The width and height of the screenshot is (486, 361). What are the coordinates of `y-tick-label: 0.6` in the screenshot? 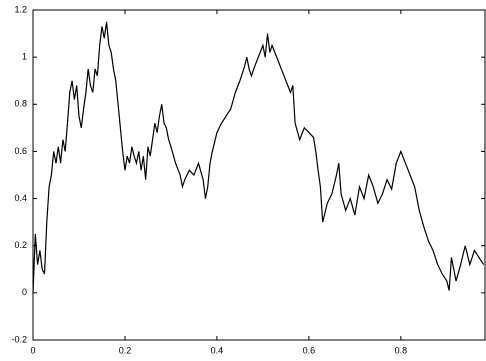 It's located at (20, 151).